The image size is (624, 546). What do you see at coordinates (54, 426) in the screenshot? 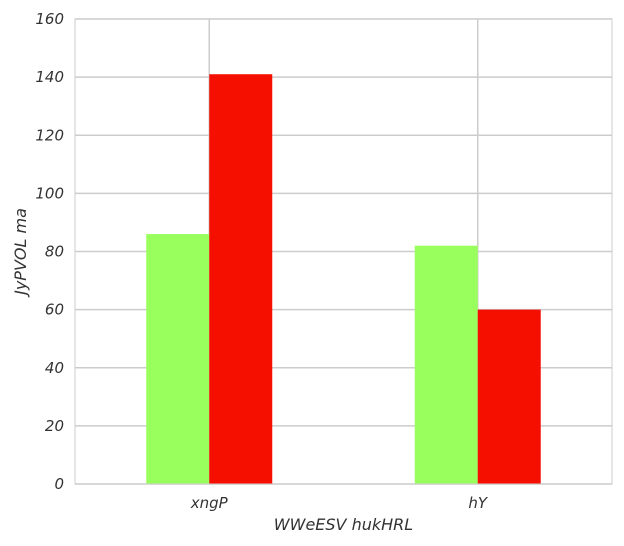
I see `y-tick-label: 20` at bounding box center [54, 426].